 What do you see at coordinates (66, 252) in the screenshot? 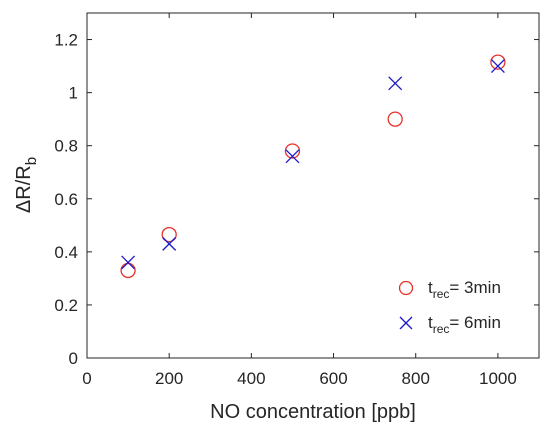
I see `y-tick-label: 0.4` at bounding box center [66, 252].